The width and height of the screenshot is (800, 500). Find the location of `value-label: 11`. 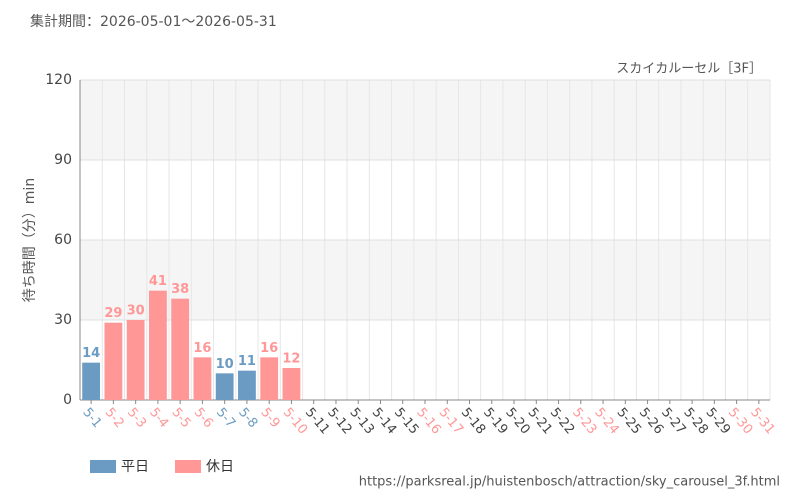

value-label: 11 is located at coordinates (247, 361).